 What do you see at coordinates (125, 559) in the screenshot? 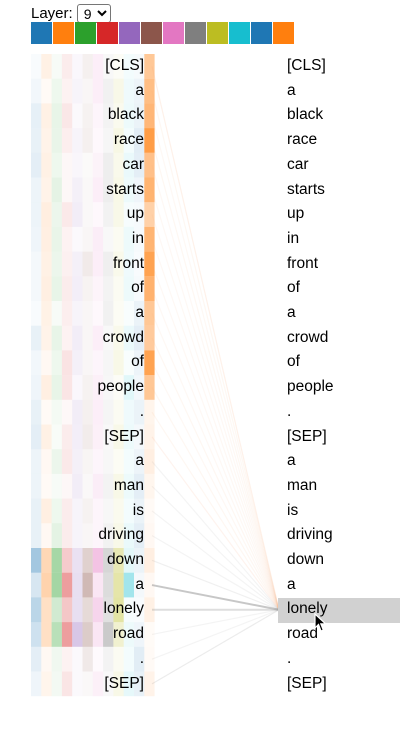
I see `left-token: down` at bounding box center [125, 559].